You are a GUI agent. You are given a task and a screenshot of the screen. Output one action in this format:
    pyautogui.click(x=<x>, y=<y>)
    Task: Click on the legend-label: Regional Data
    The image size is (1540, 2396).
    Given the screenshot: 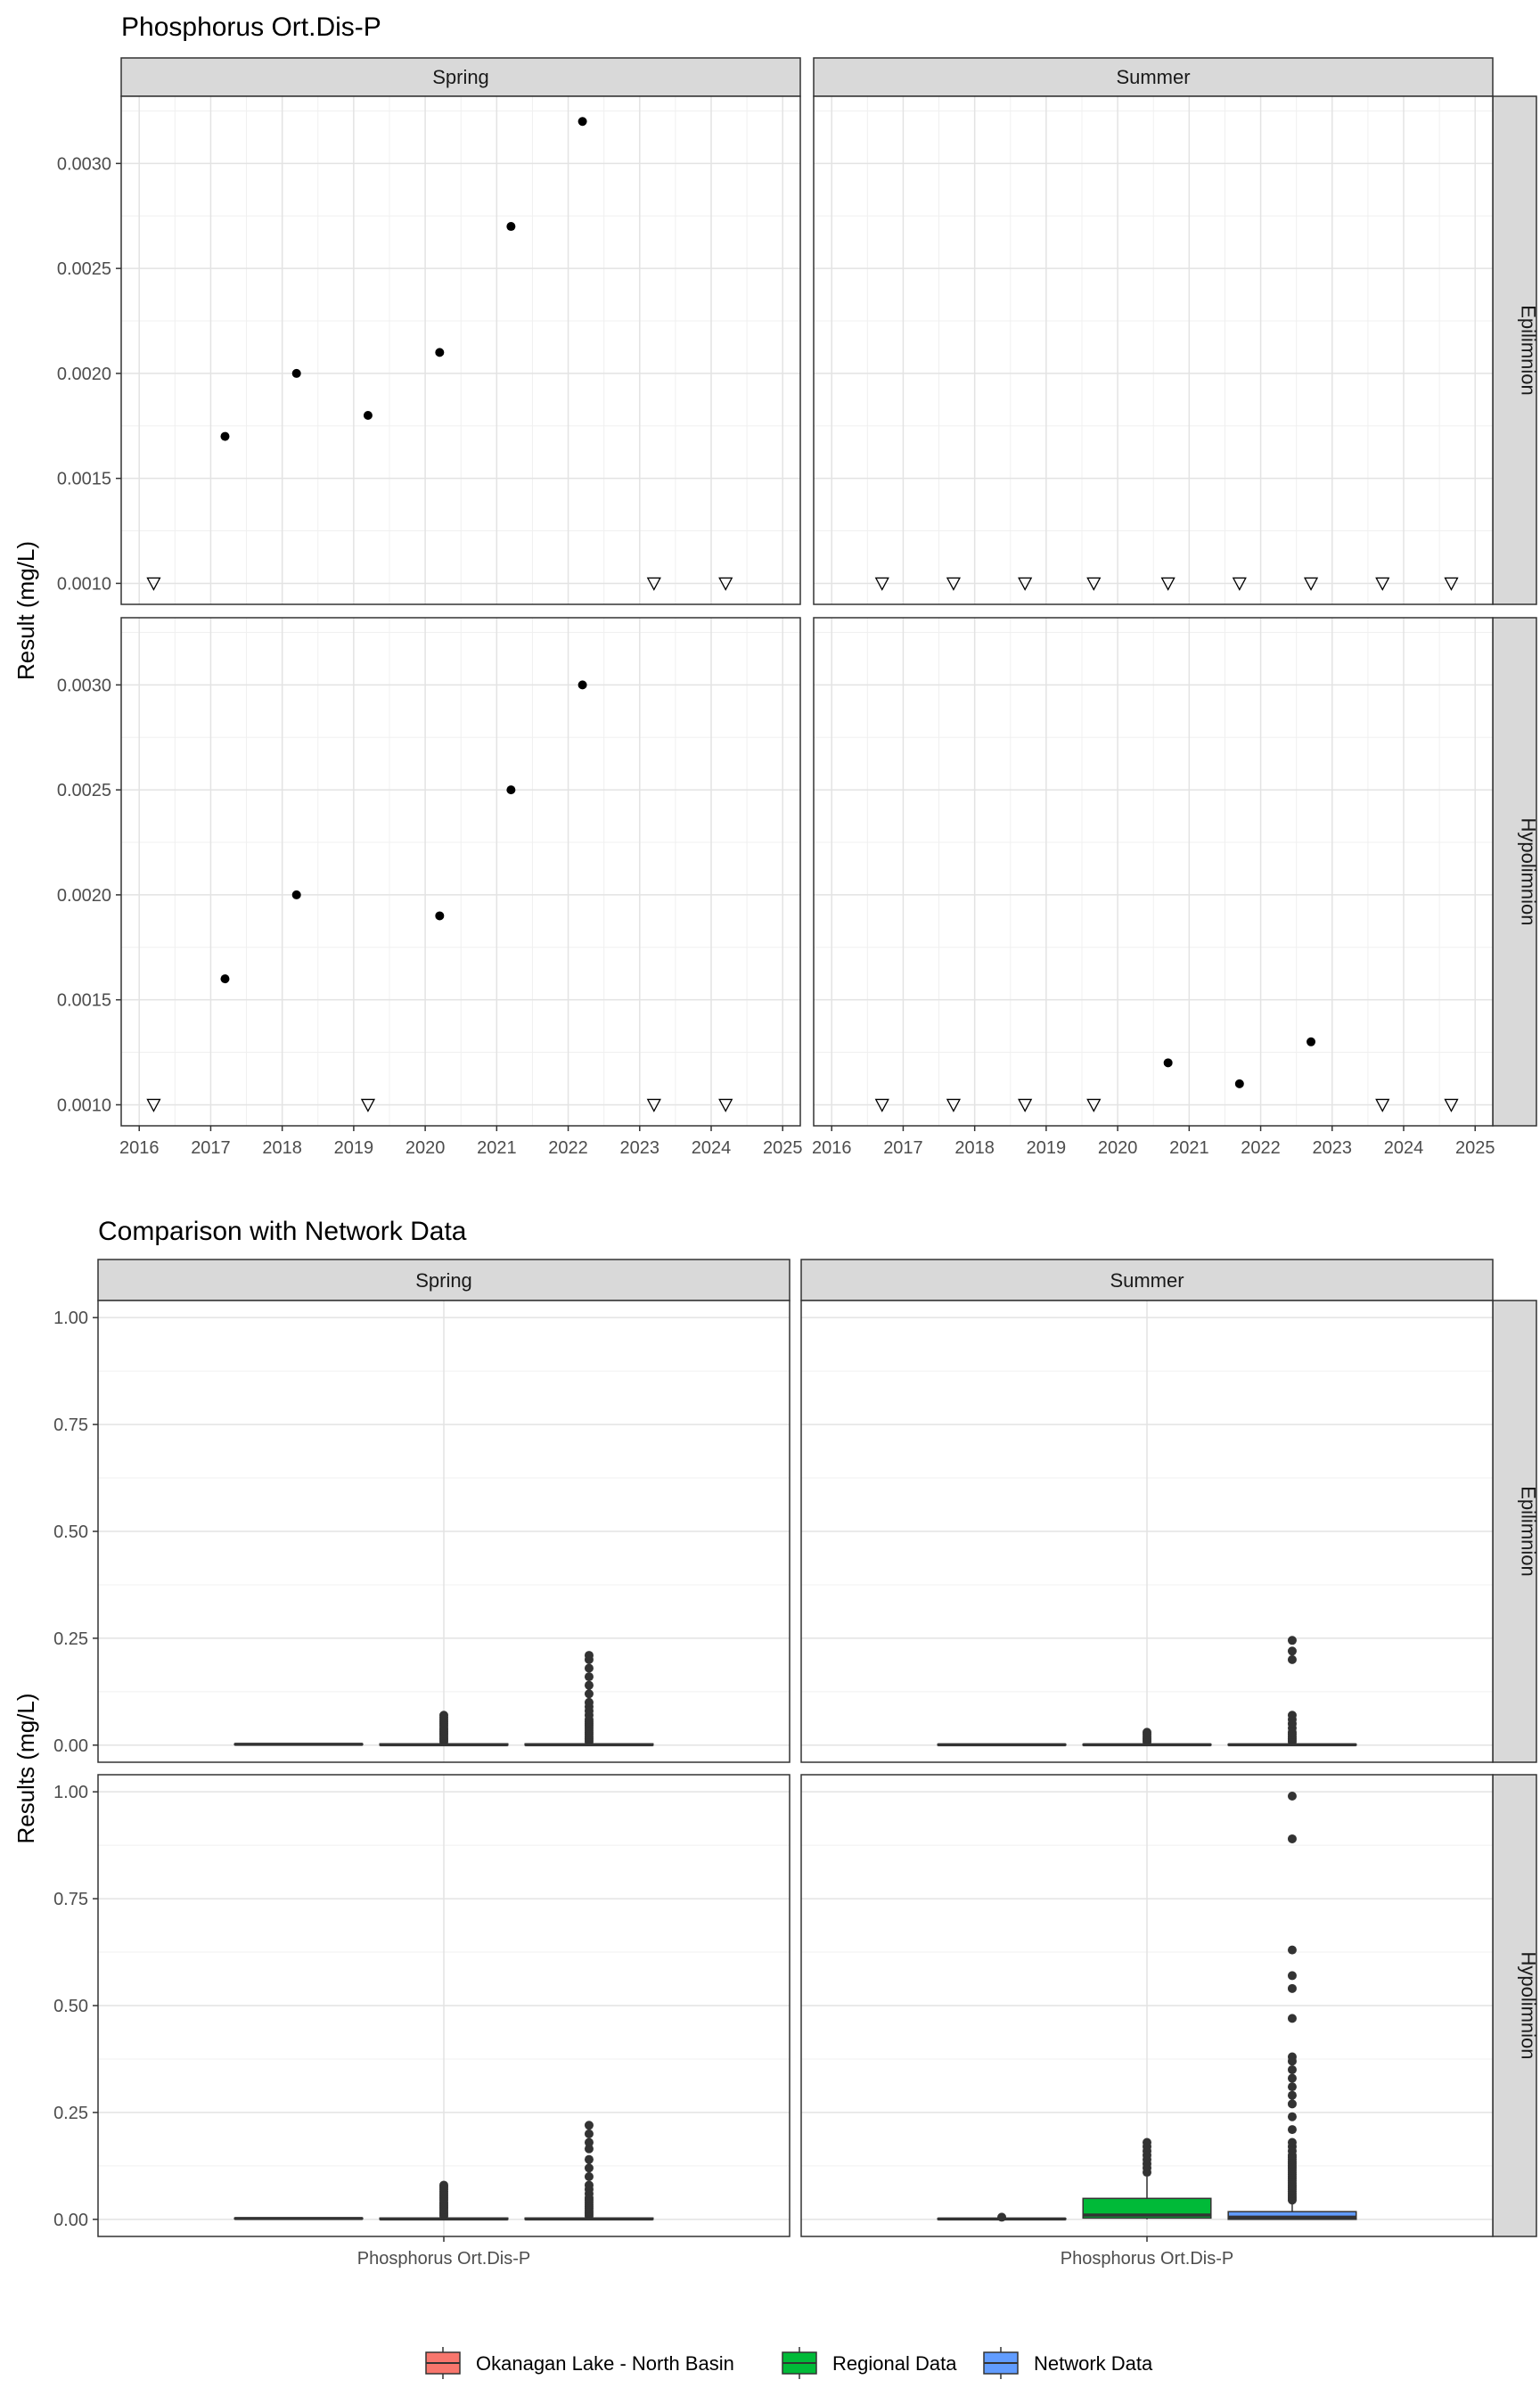 What is the action you would take?
    pyautogui.click(x=894, y=2363)
    